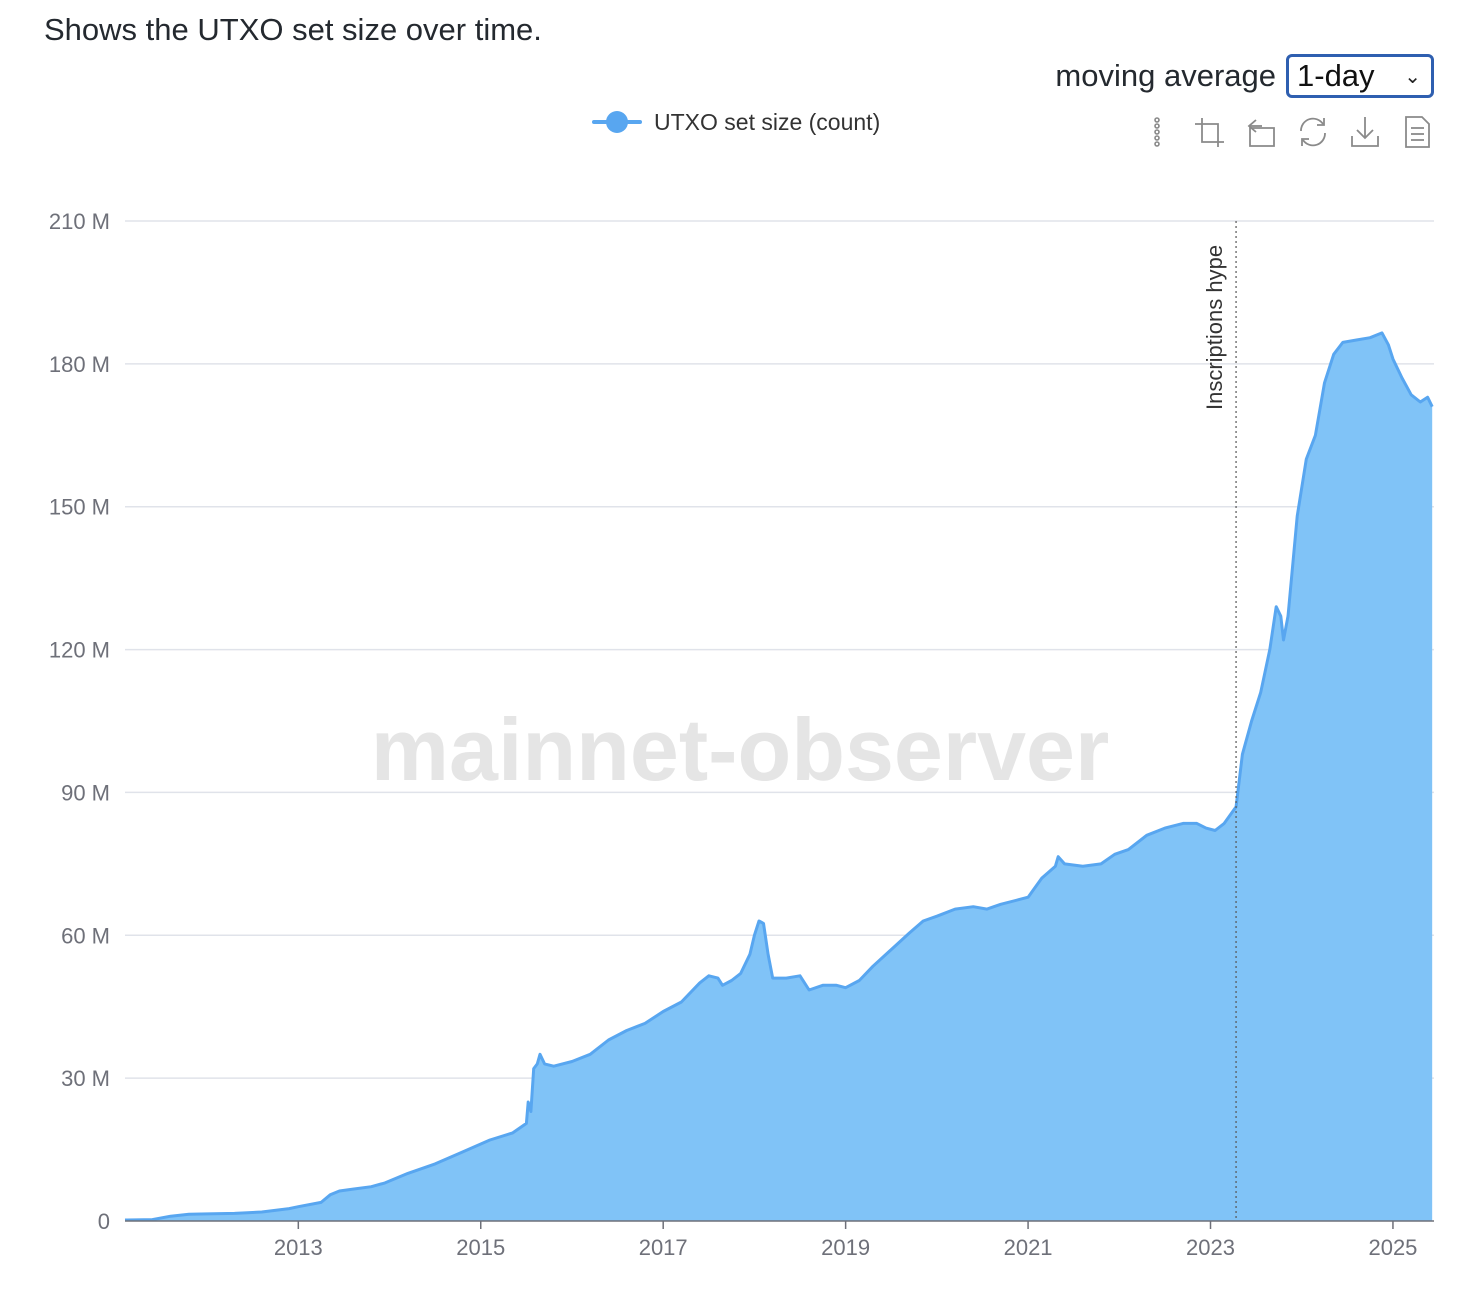 The image size is (1478, 1296). I want to click on moving-average-control: moving average 1-day ⌄, so click(1244, 76).